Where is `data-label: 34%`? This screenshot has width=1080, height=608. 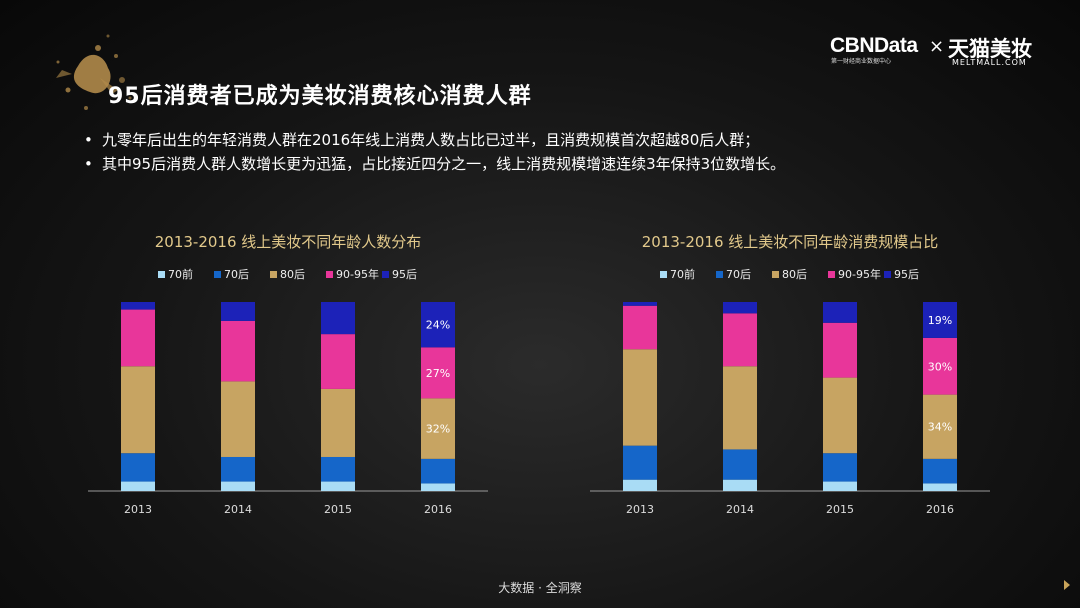
data-label: 34% is located at coordinates (940, 427).